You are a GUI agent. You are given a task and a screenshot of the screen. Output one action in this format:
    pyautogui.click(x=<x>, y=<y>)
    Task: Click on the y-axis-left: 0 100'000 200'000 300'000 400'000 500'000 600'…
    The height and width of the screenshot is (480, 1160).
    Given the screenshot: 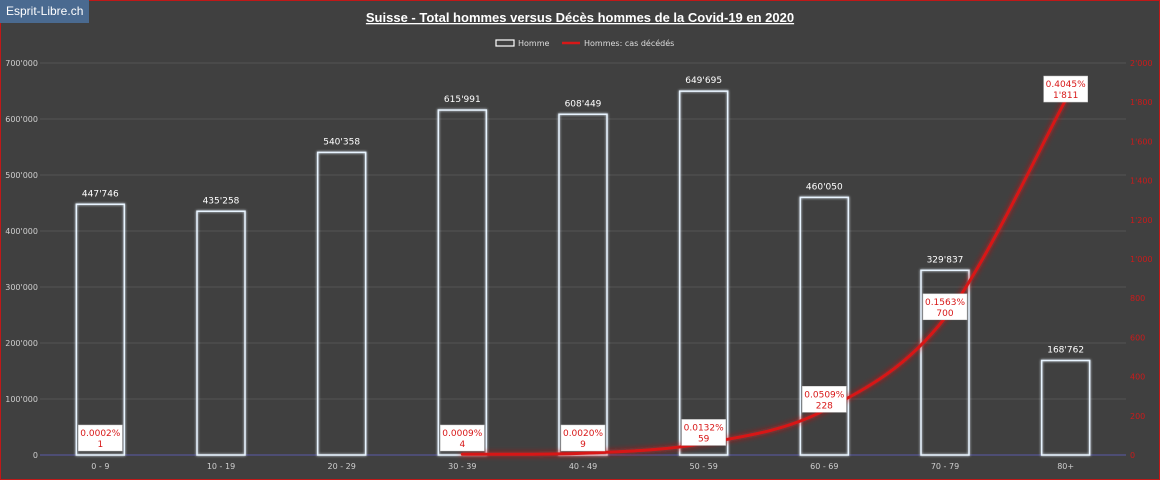 What is the action you would take?
    pyautogui.click(x=21, y=259)
    